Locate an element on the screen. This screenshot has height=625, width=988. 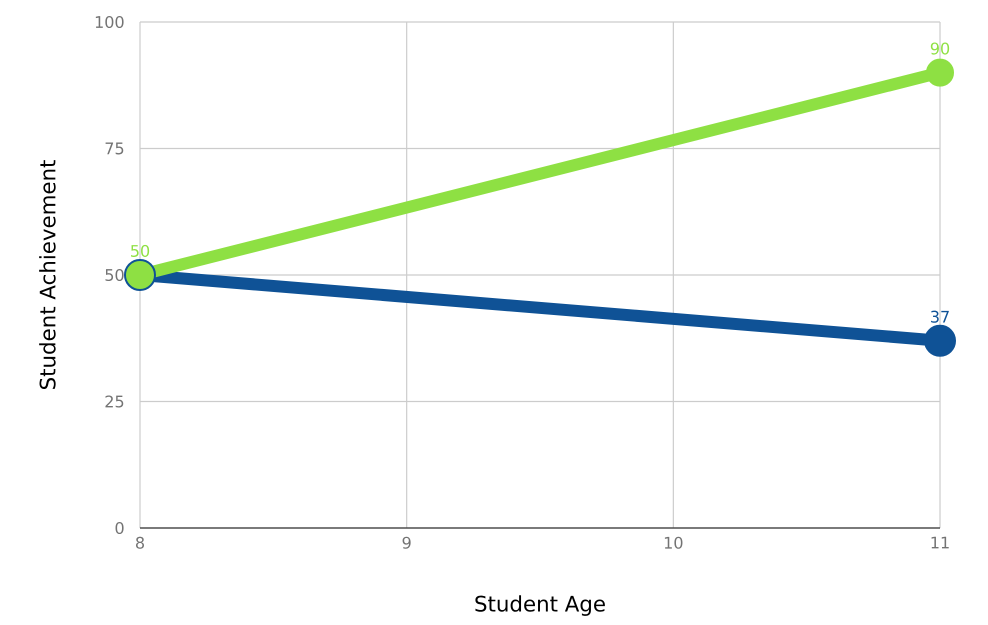
y-tick-label: 50 is located at coordinates (115, 275).